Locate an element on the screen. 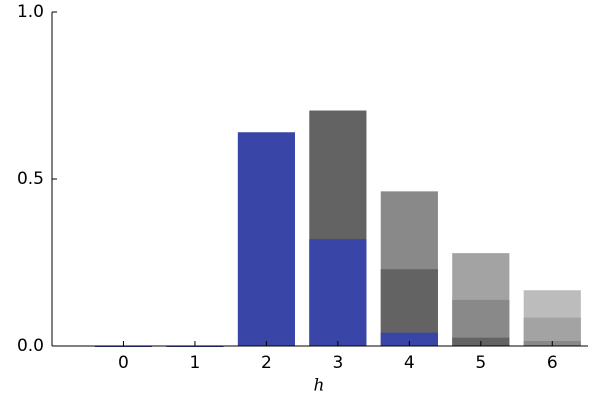  x-tick-label: 5 is located at coordinates (480, 363).